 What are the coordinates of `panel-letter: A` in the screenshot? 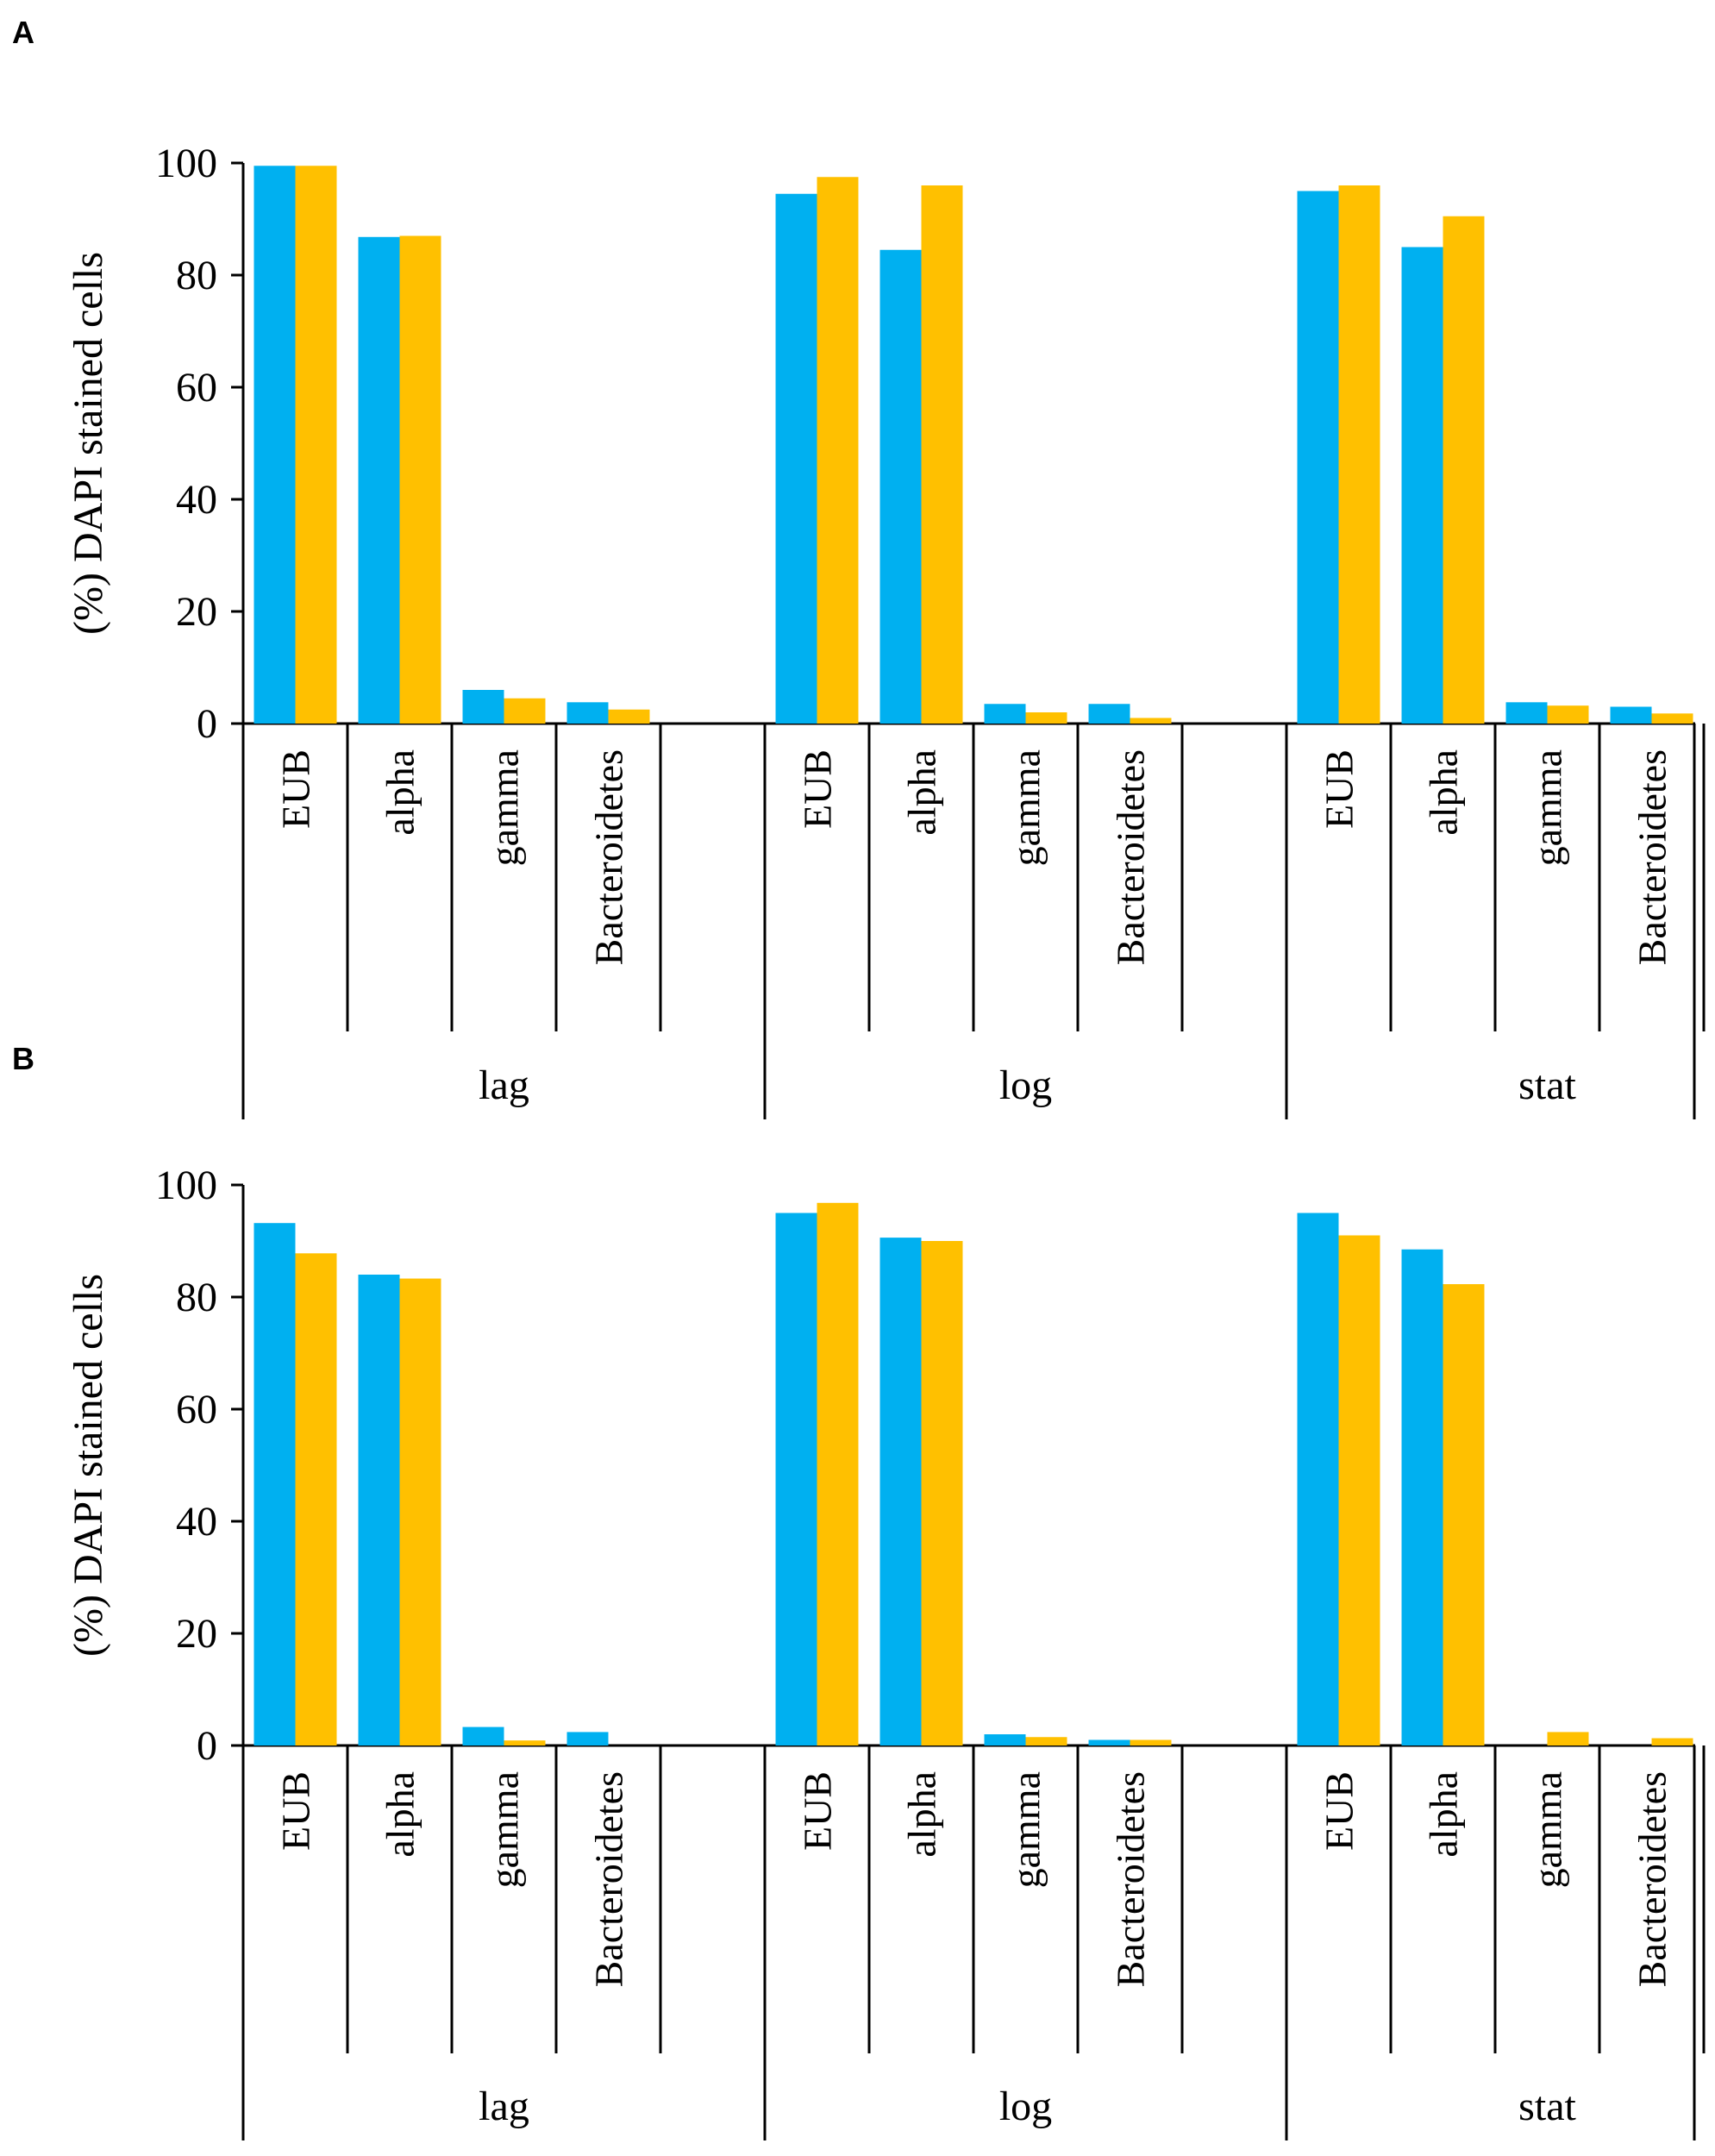 It's located at (23, 32).